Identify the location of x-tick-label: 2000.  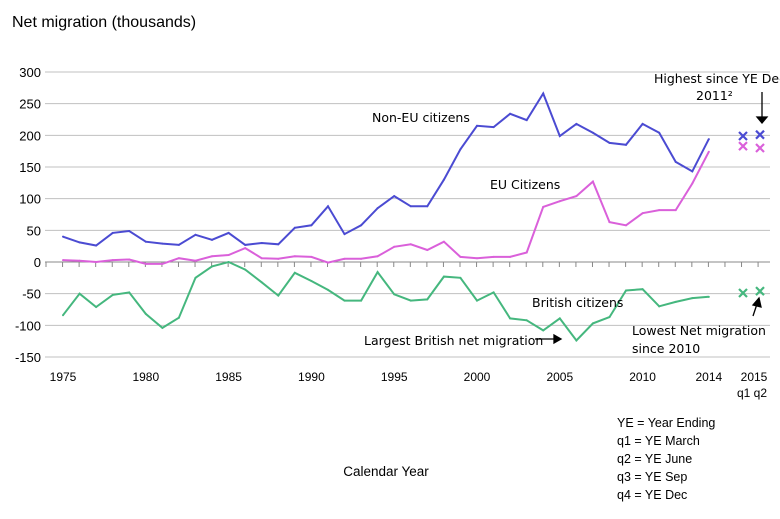
(477, 377).